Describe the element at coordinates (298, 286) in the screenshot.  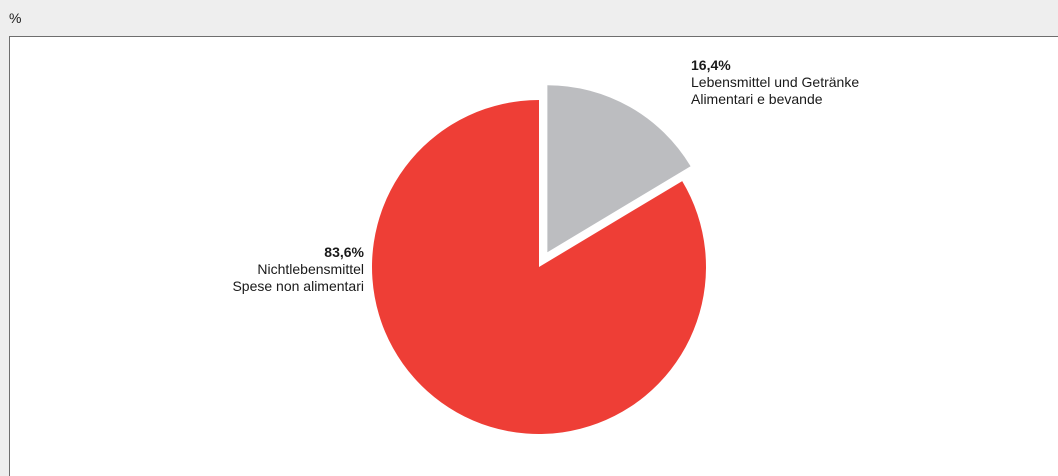
I see `slice-label-nonfood-it: Spese non alimentari` at that location.